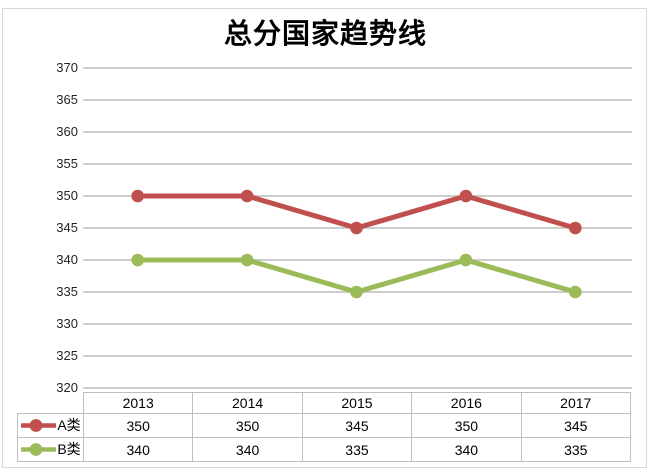  I want to click on y-axis-label: 340, so click(67, 259).